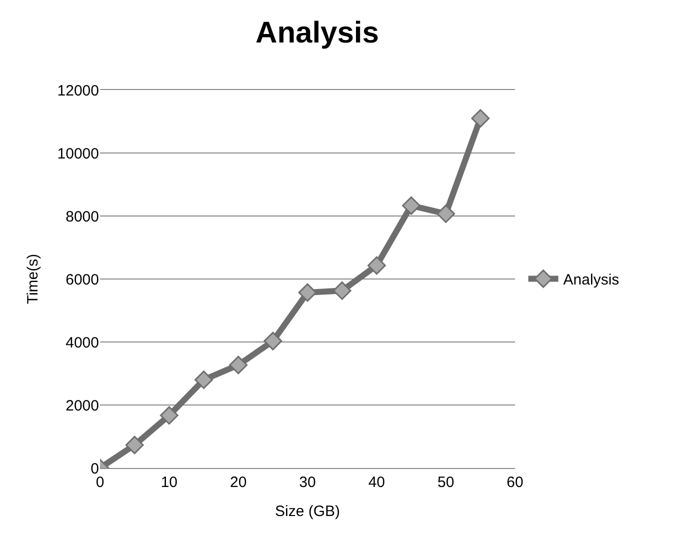 The height and width of the screenshot is (538, 675). What do you see at coordinates (82, 405) in the screenshot?
I see `y-tick-label: 2000` at bounding box center [82, 405].